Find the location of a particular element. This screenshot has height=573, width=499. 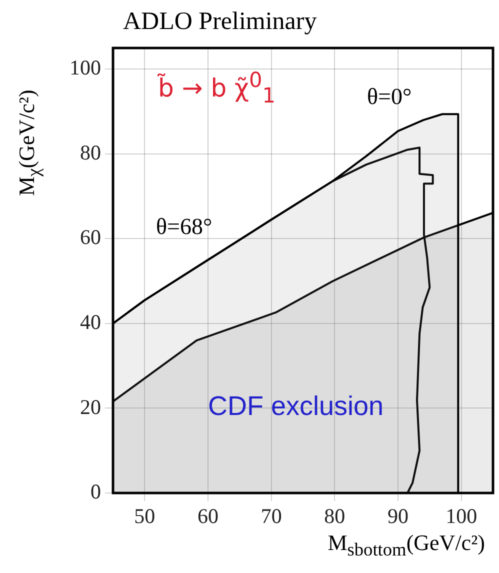

y-tick-label: 0 is located at coordinates (95, 492).